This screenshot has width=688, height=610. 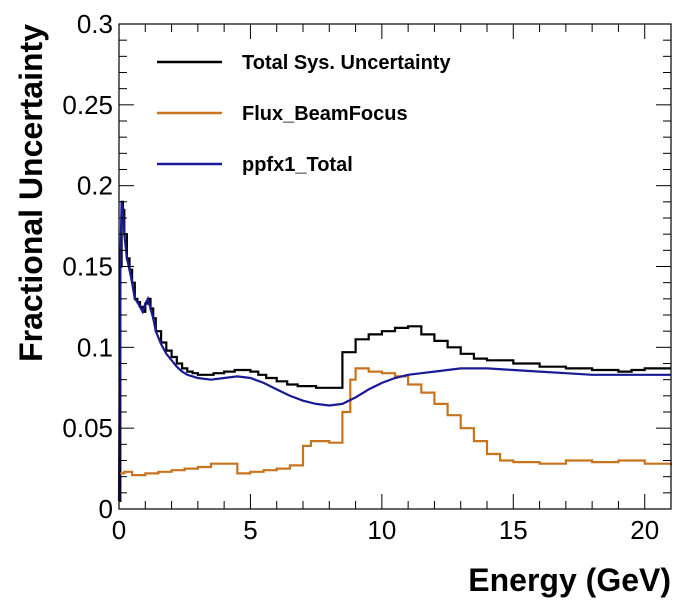 What do you see at coordinates (87, 267) in the screenshot?
I see `y-tick-label: 0.15` at bounding box center [87, 267].